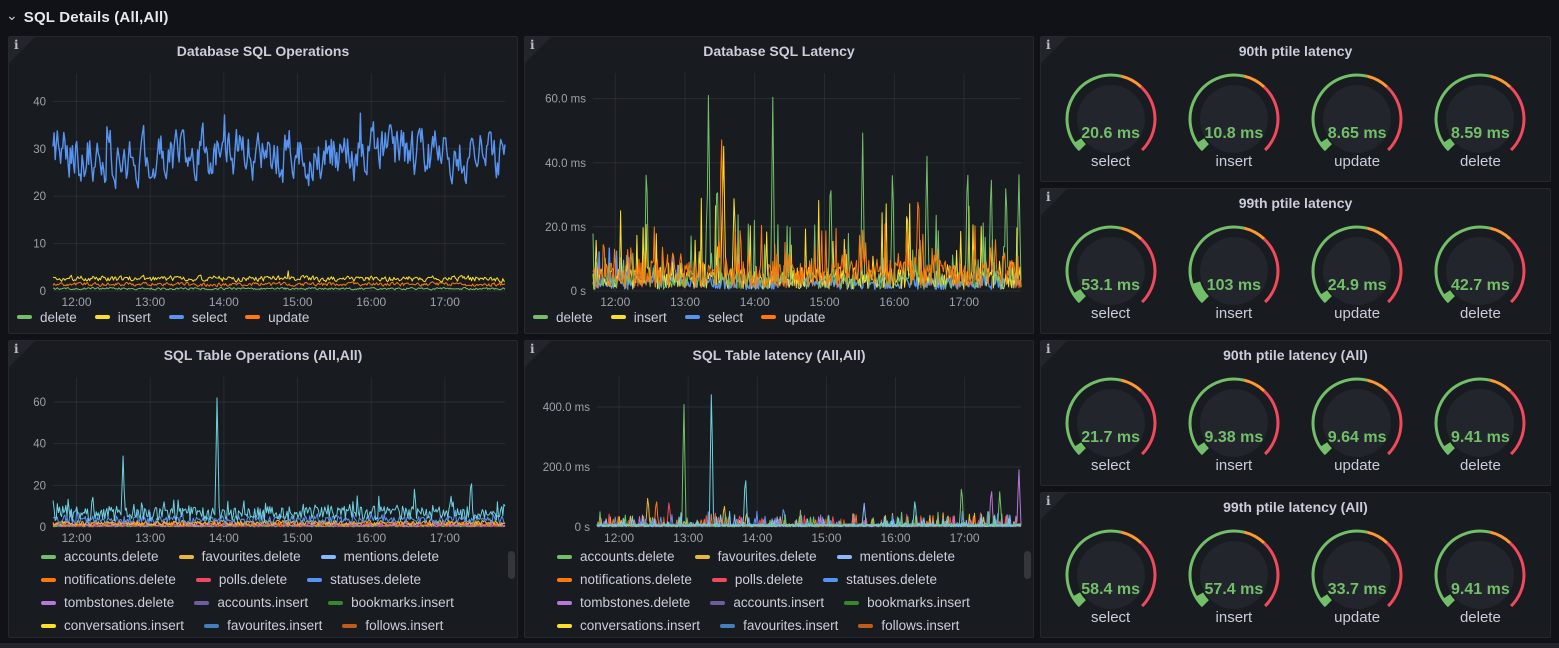 The width and height of the screenshot is (1559, 648). I want to click on panel-title: 90th ptile latency (All), so click(1295, 355).